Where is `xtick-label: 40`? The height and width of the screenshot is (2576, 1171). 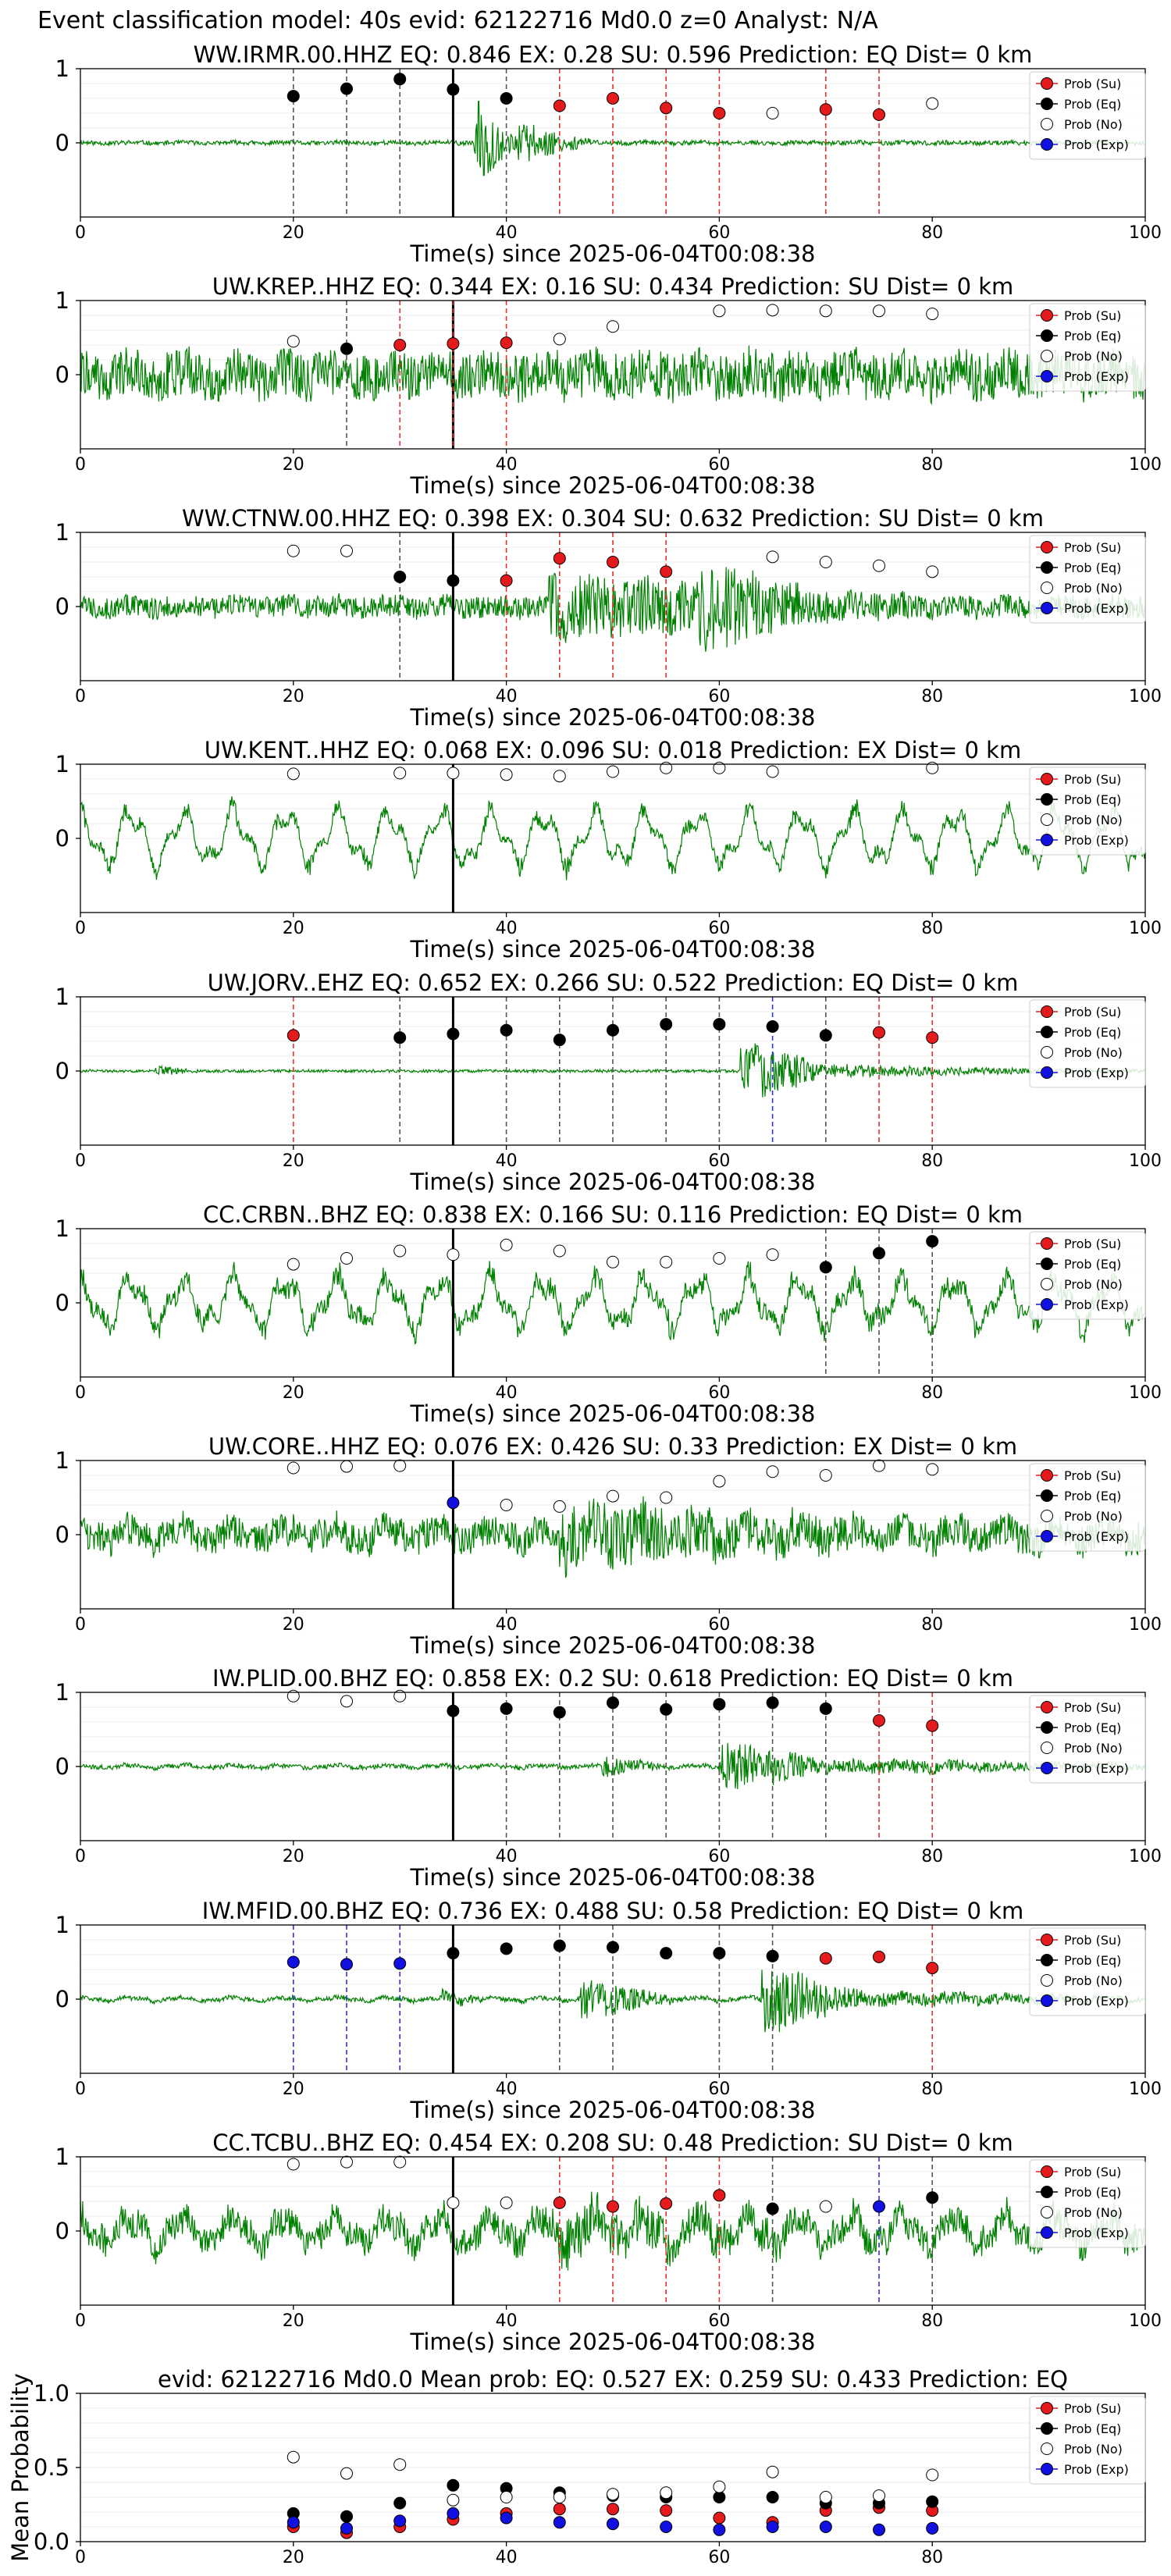 xtick-label: 40 is located at coordinates (507, 2557).